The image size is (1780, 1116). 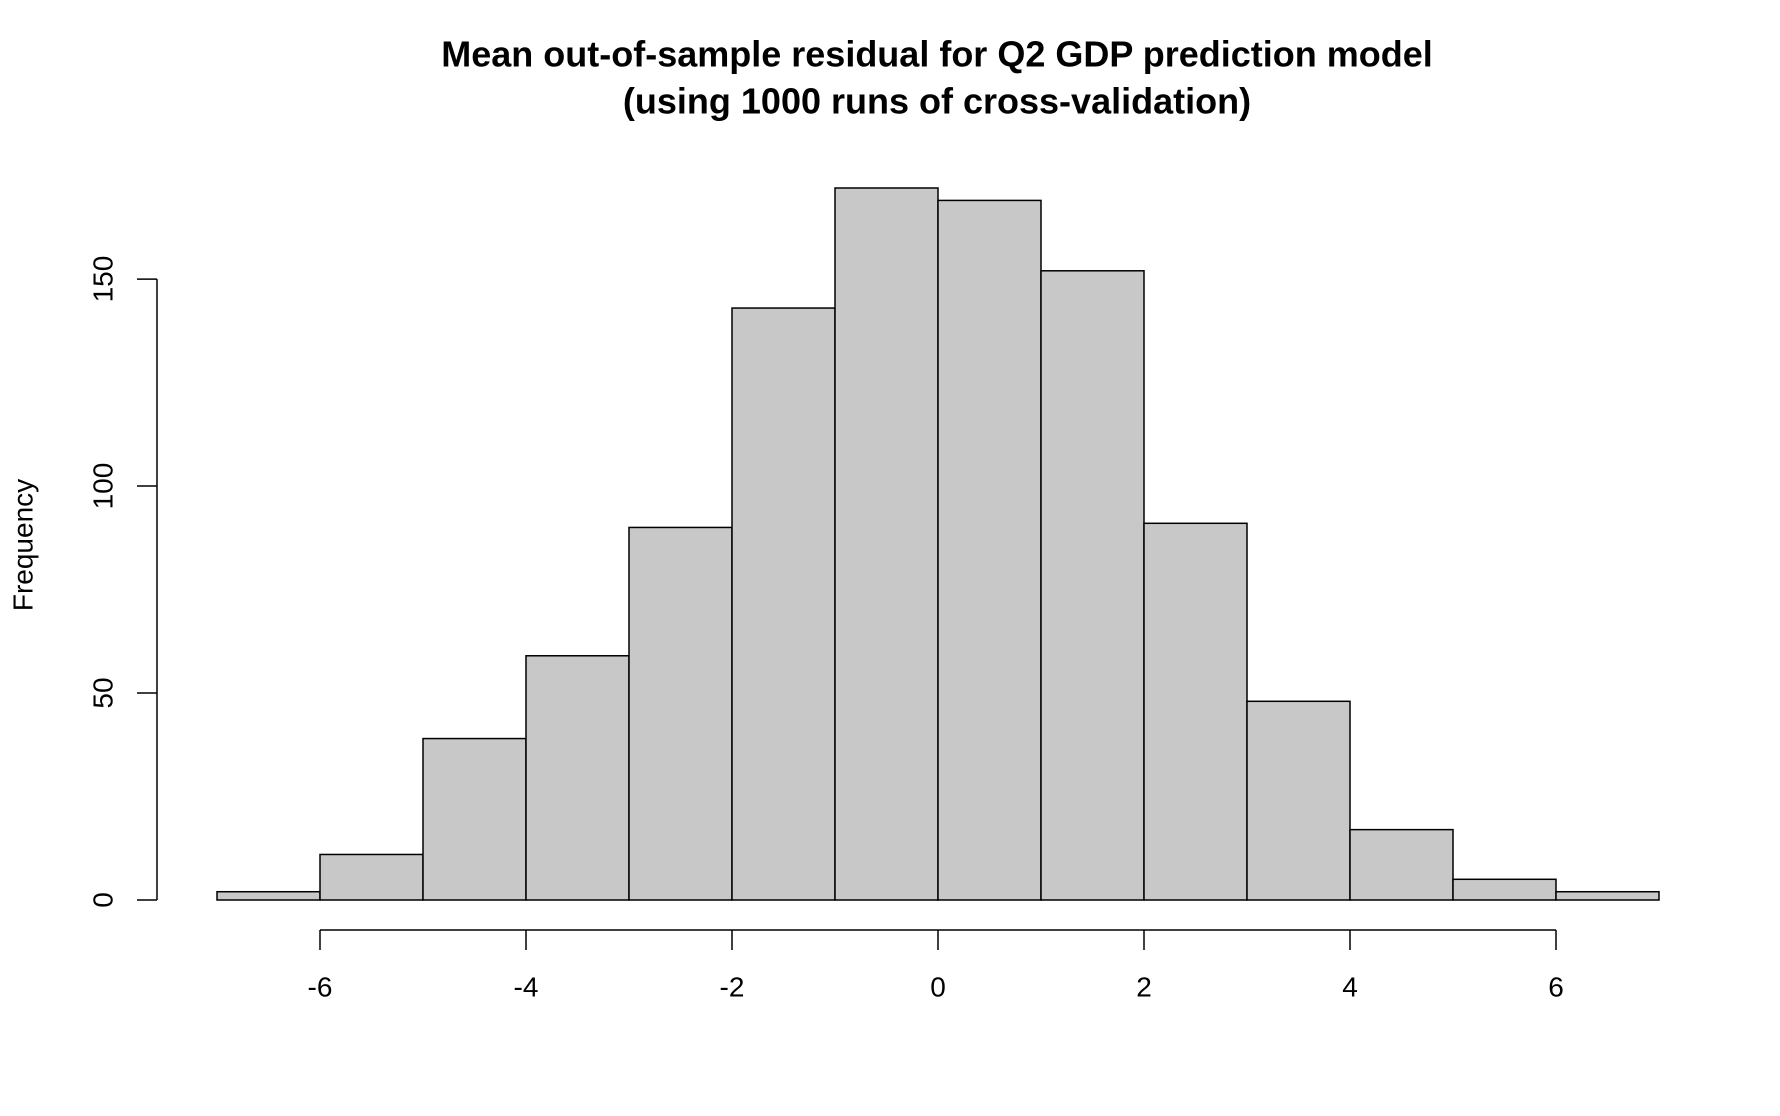 I want to click on y-axis-label: Frequency, so click(x=22, y=545).